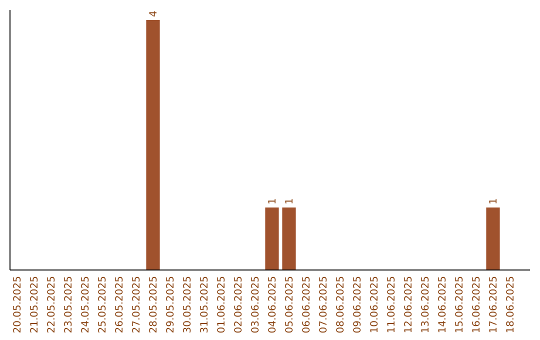 The width and height of the screenshot is (540, 340). Describe the element at coordinates (222, 305) in the screenshot. I see `x-tick-label: 01.06.2025` at that location.